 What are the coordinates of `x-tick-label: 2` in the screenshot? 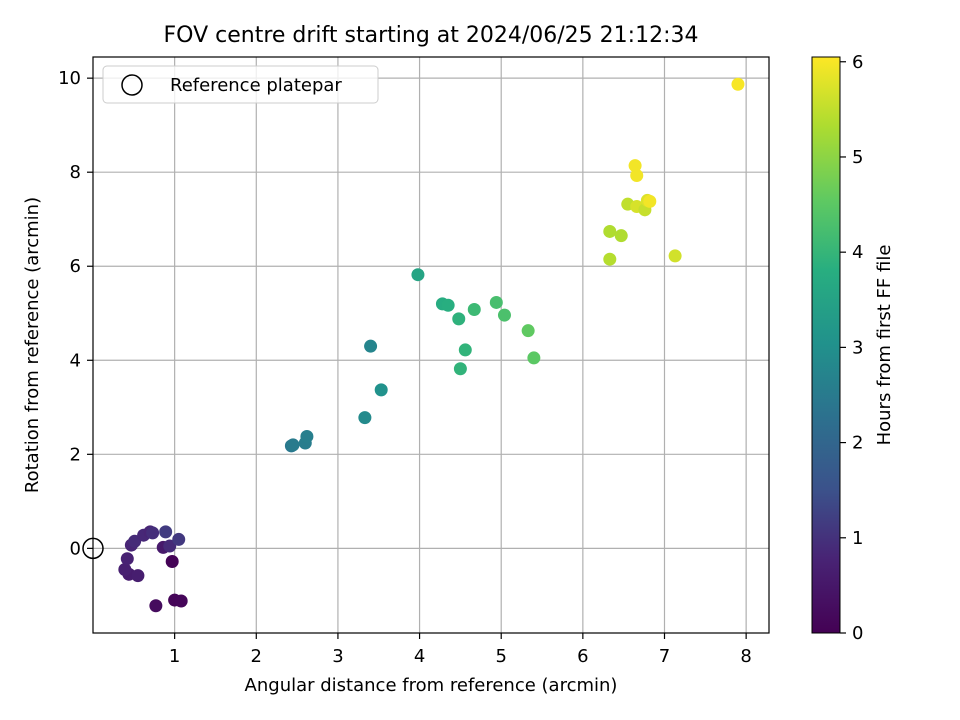 It's located at (256, 656).